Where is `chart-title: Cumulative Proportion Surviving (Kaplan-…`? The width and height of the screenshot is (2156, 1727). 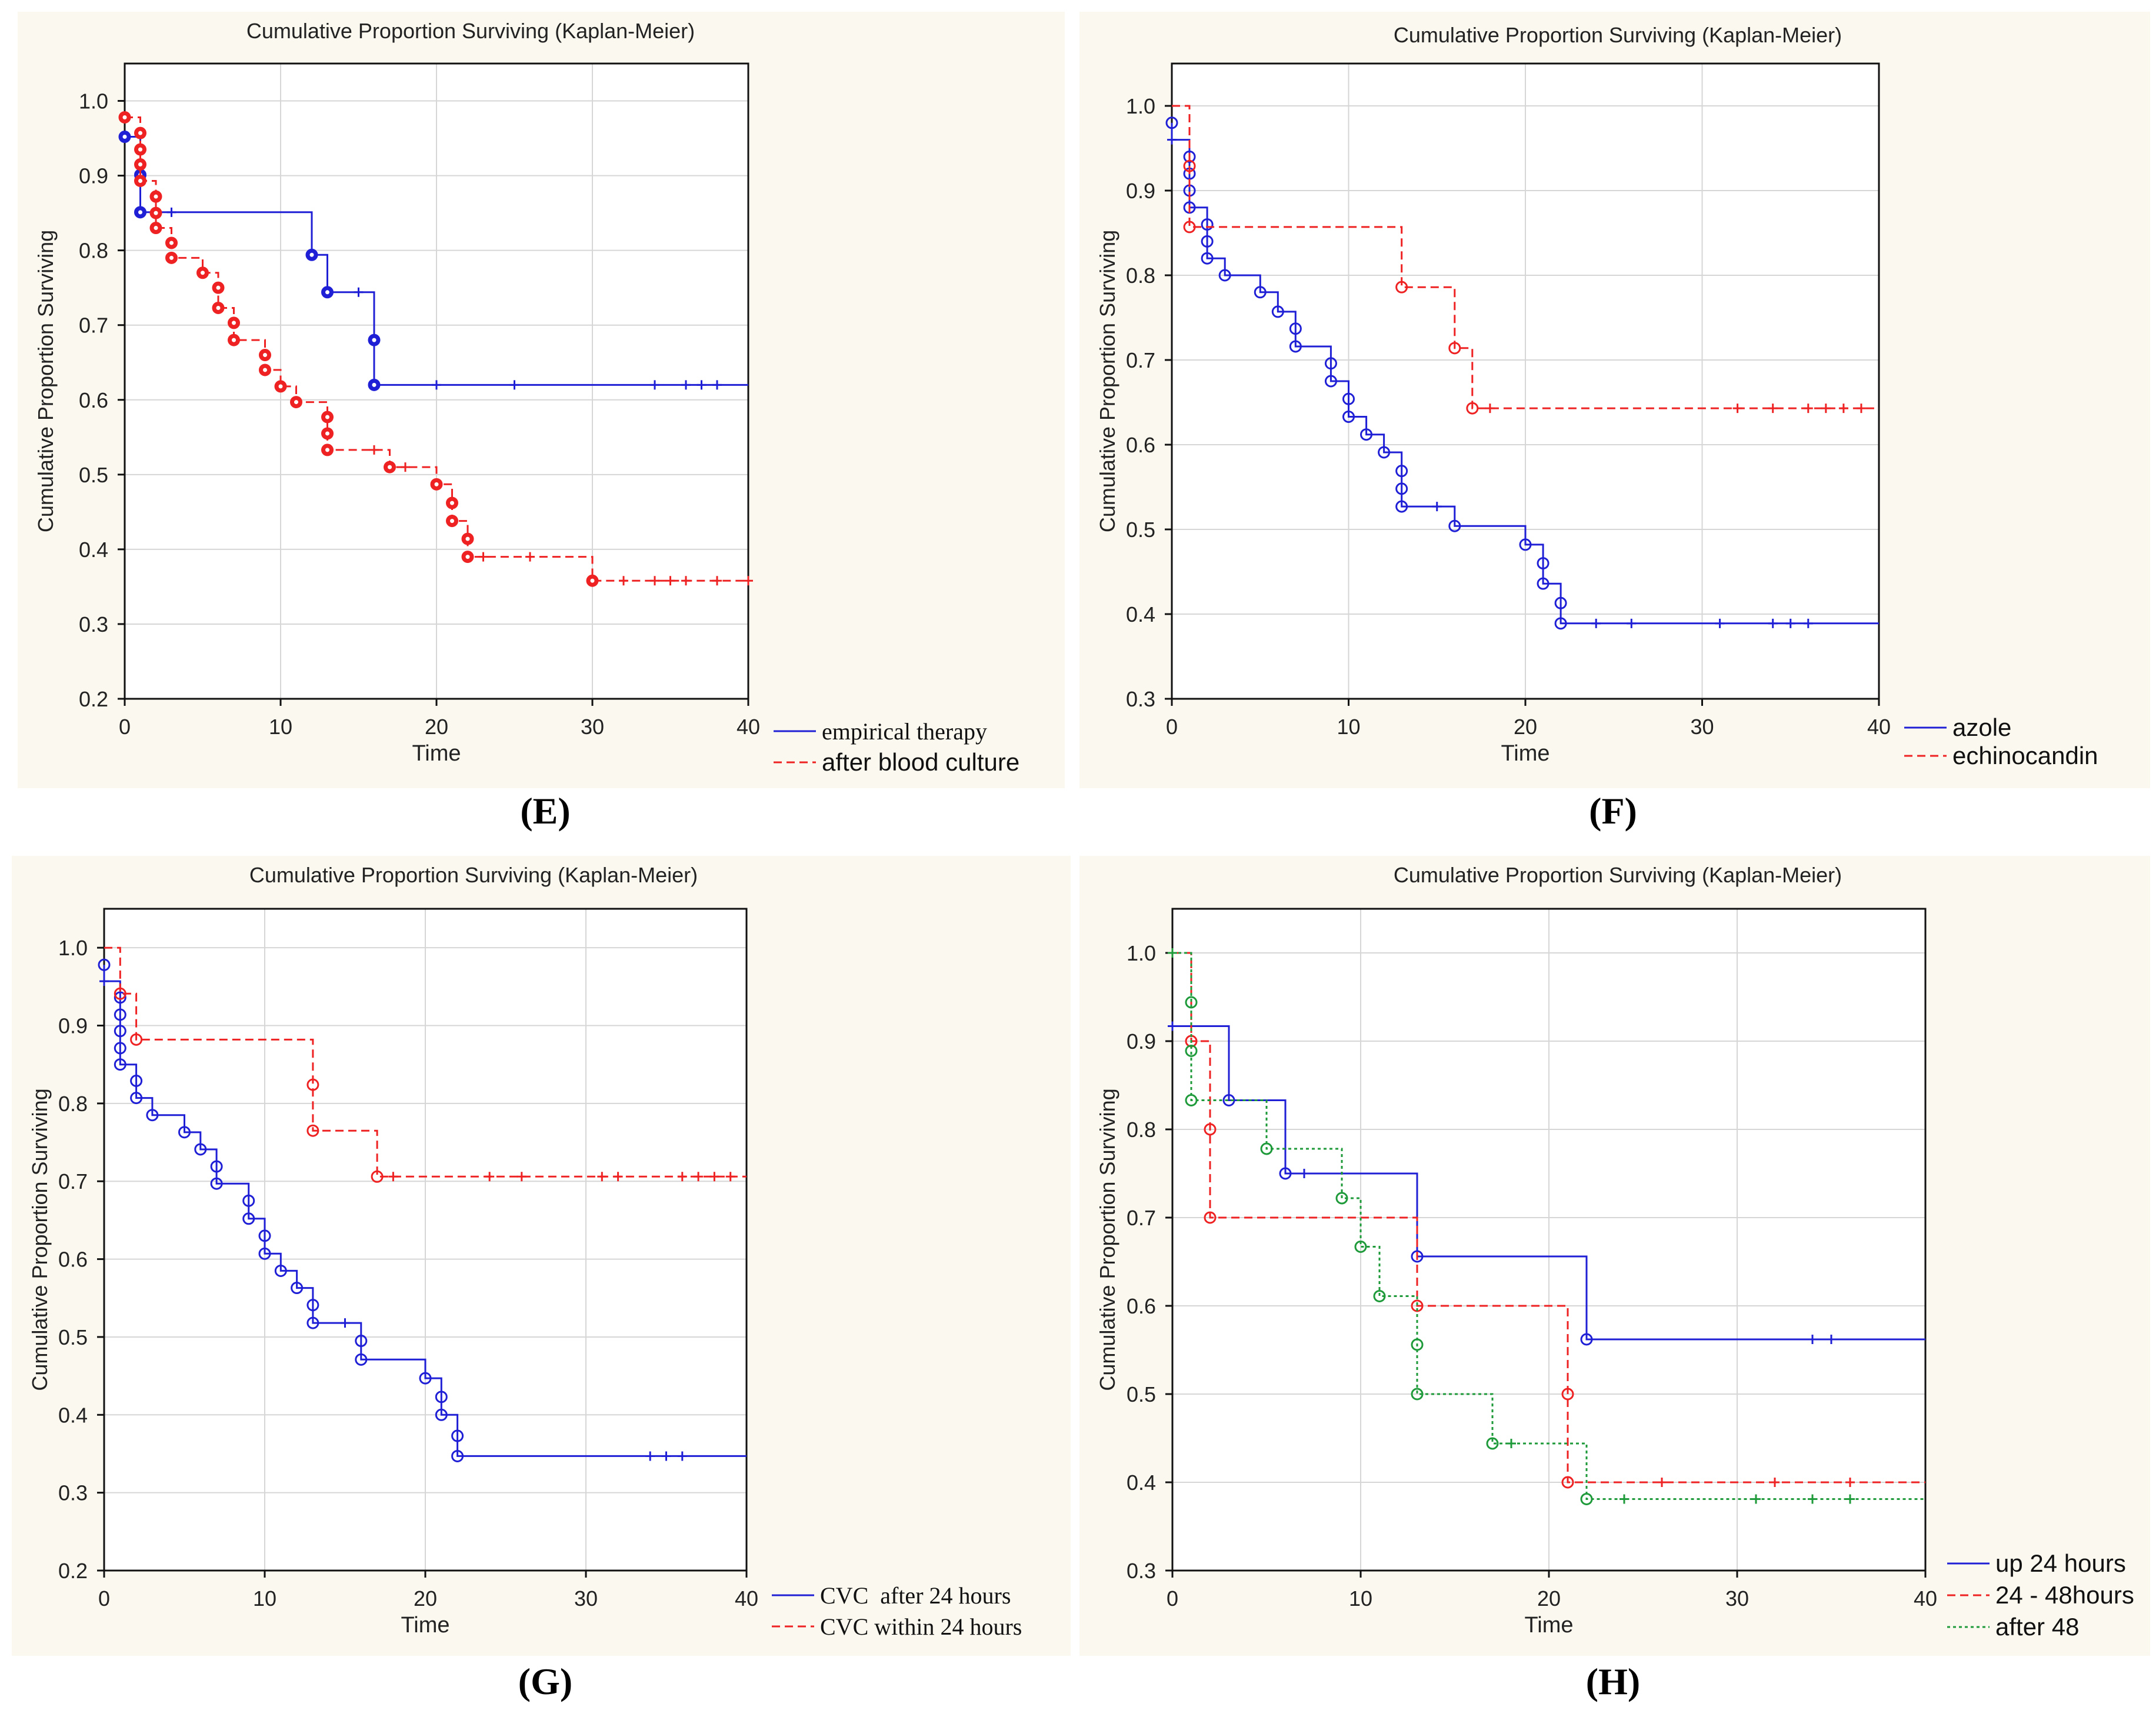 chart-title: Cumulative Proportion Surviving (Kaplan-… is located at coordinates (473, 875).